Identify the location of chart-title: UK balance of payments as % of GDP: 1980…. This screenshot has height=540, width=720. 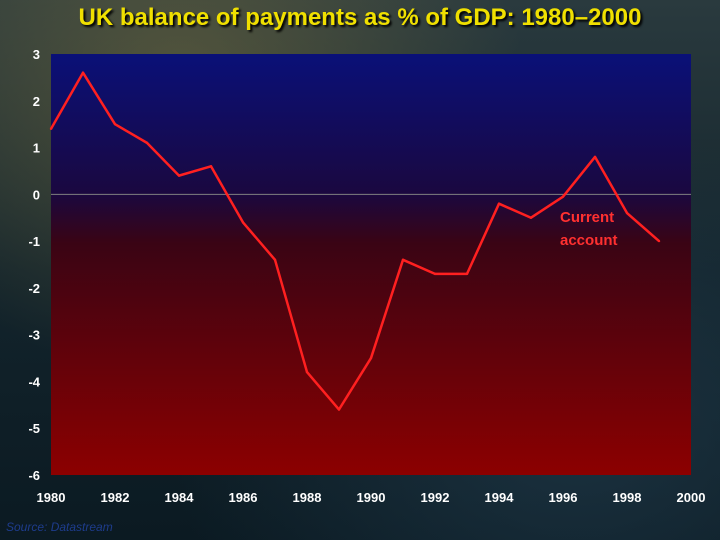
(360, 17).